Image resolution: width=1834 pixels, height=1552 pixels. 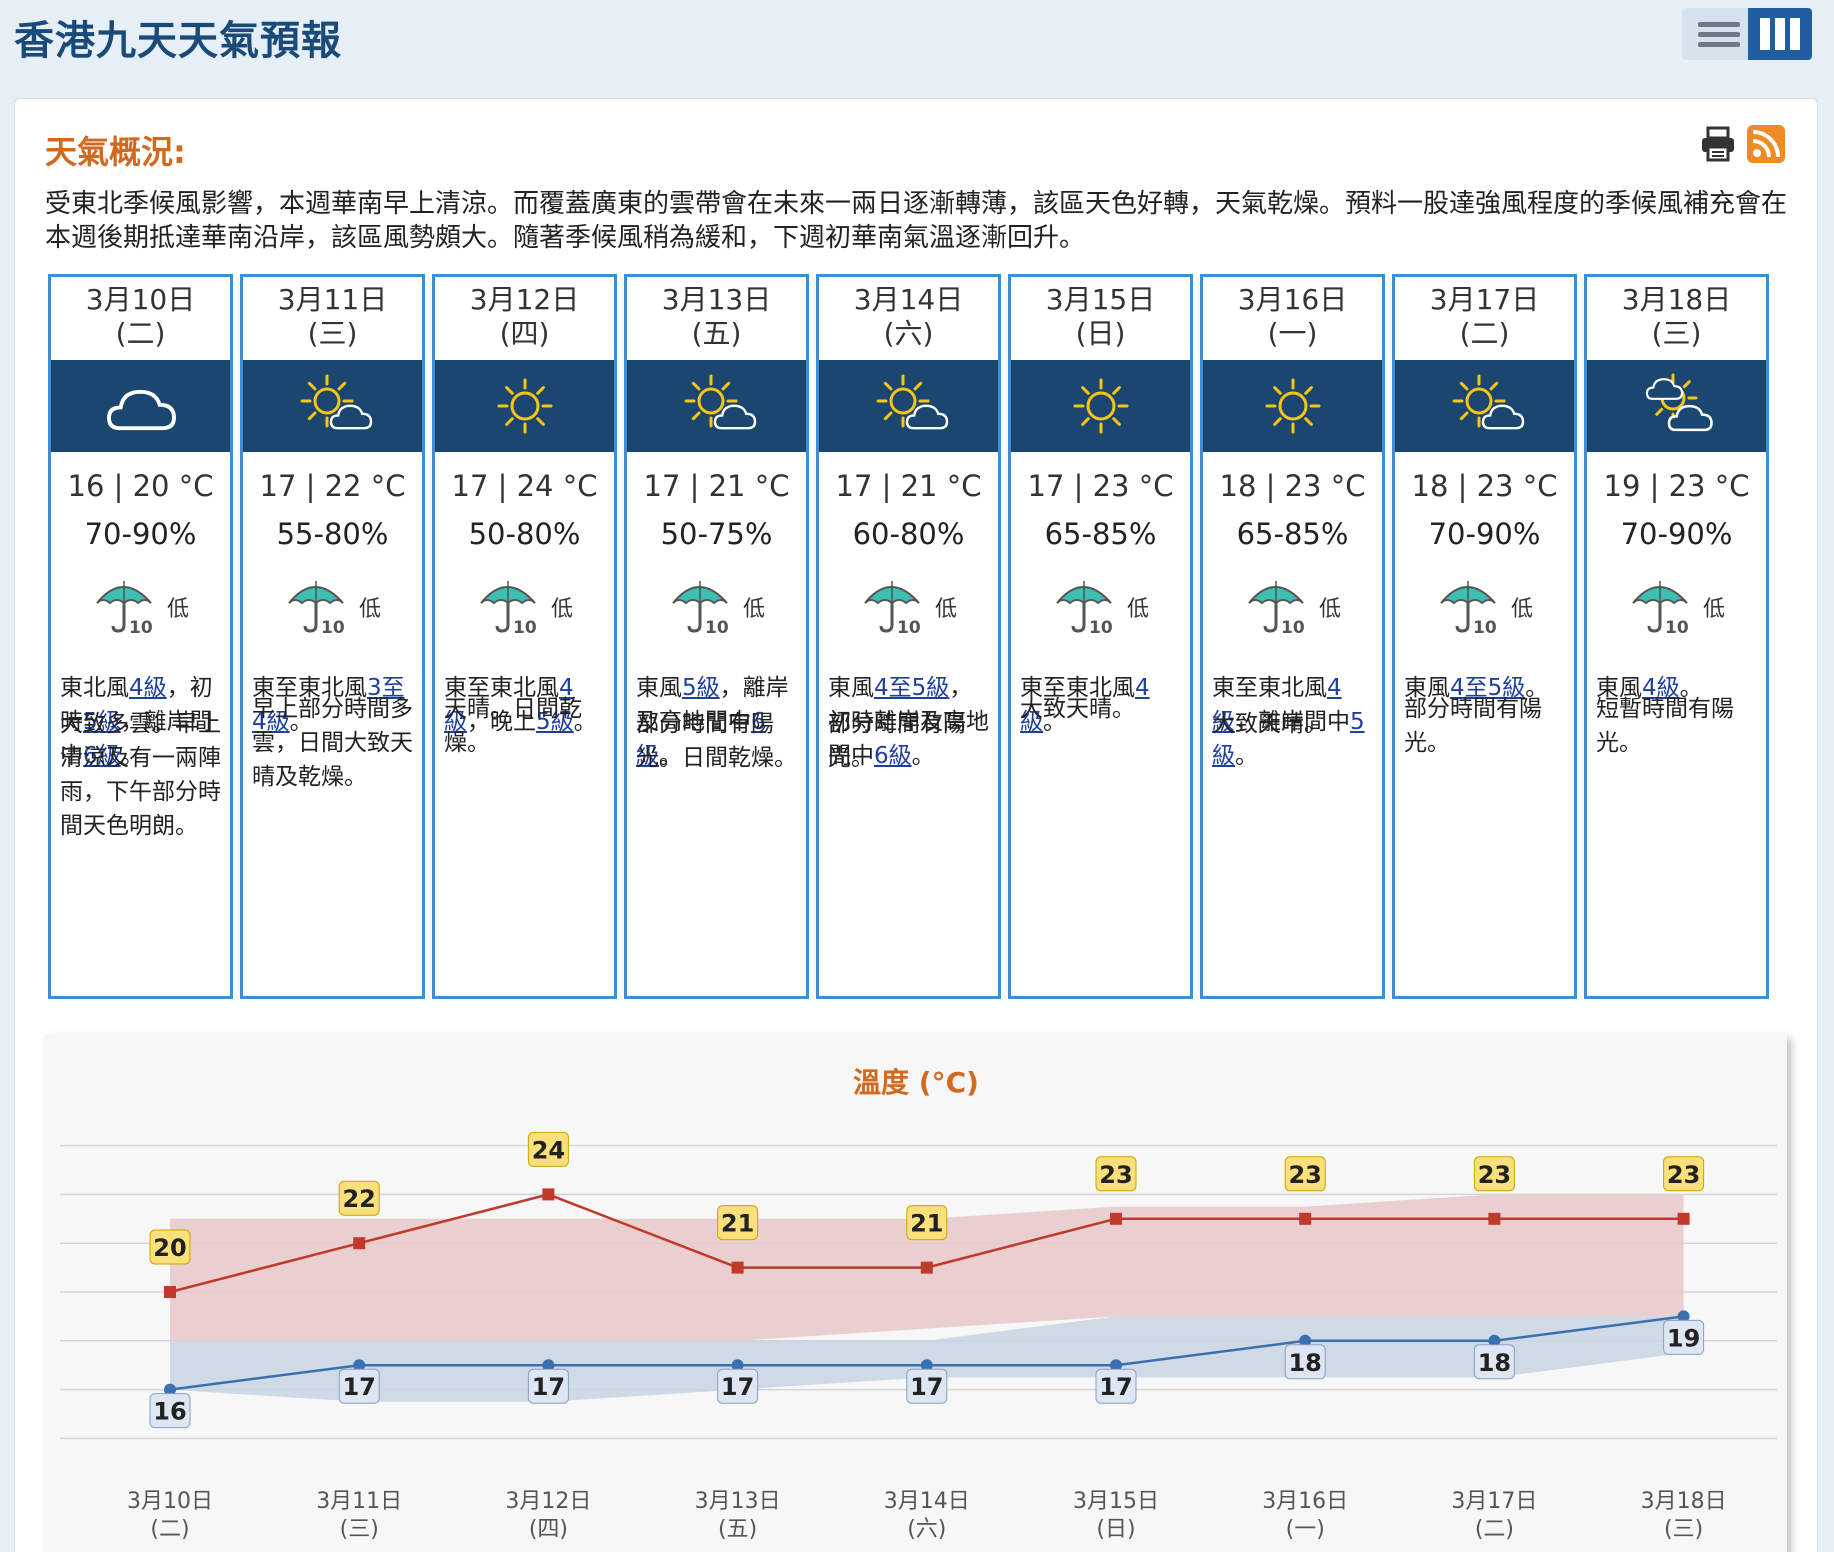 What do you see at coordinates (1683, 1338) in the screenshot?
I see `min-temp-label: 19` at bounding box center [1683, 1338].